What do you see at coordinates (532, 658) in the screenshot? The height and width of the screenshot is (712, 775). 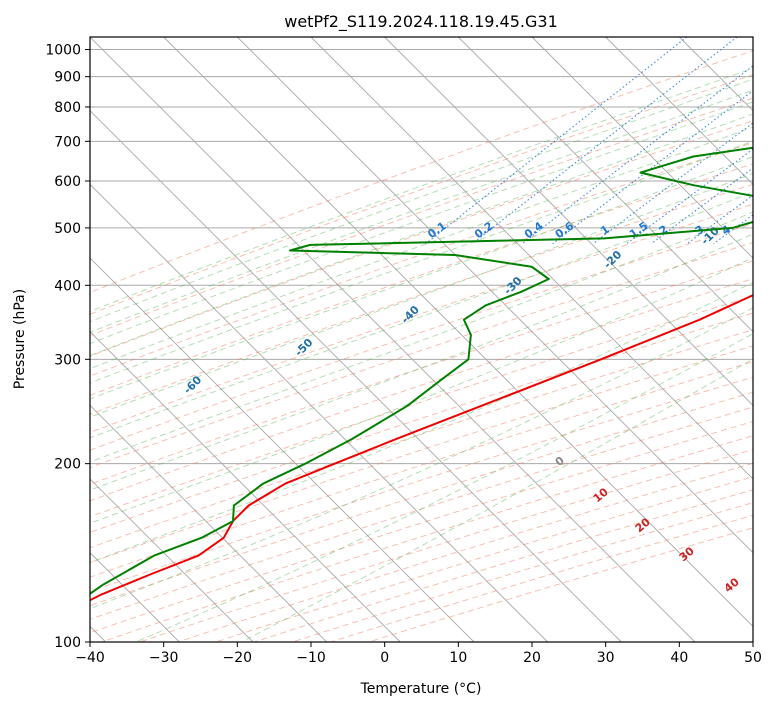 I see `x-tick-label: 20` at bounding box center [532, 658].